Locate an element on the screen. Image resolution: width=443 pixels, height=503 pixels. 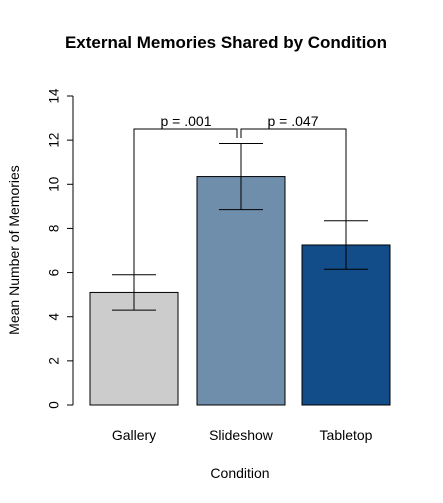
y-tick-label: 0 is located at coordinates (54, 405).